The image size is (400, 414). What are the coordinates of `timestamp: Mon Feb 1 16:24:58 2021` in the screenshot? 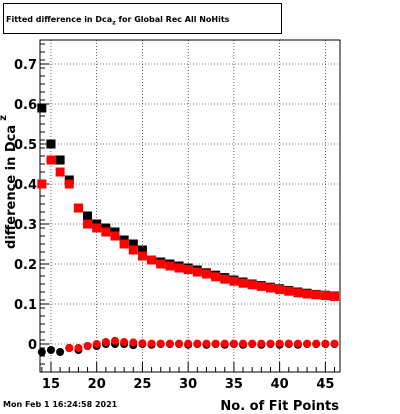 It's located at (60, 404).